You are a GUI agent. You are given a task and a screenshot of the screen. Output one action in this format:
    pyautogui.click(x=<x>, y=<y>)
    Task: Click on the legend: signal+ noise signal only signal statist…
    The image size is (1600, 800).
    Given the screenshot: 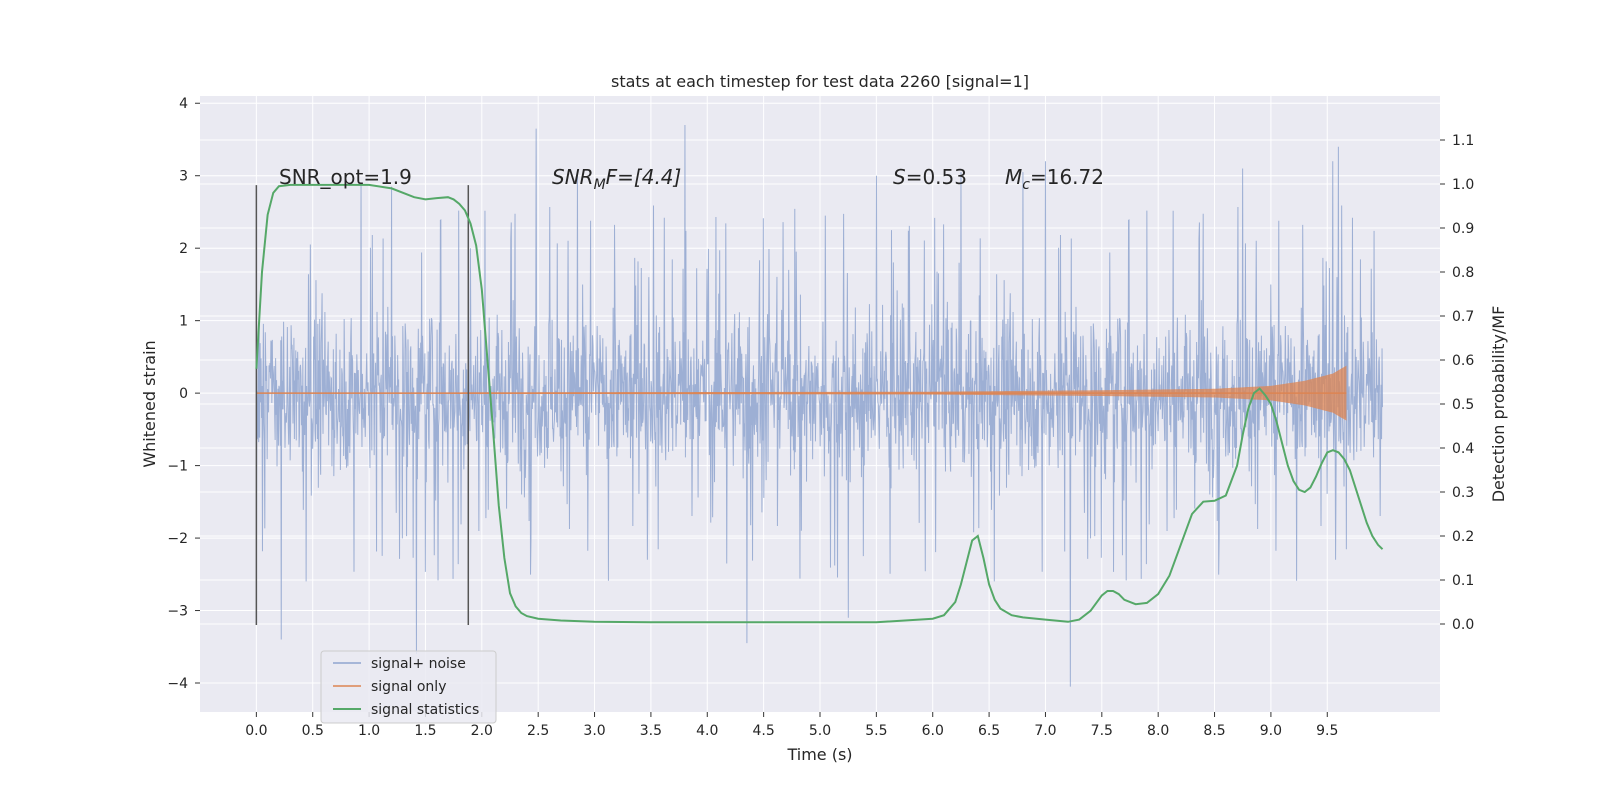 What is the action you would take?
    pyautogui.click(x=408, y=687)
    